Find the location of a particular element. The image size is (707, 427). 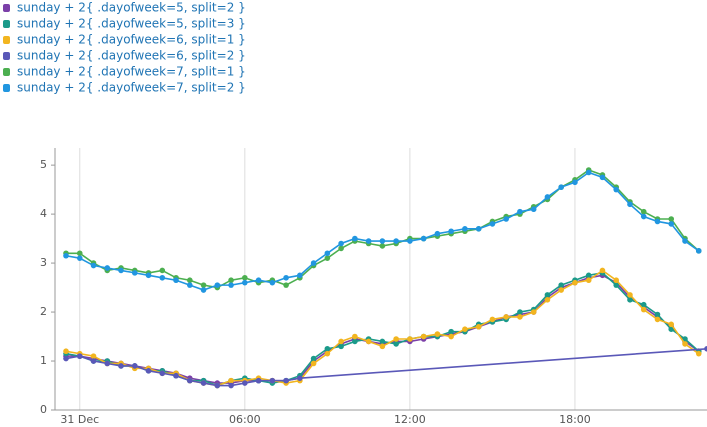

x-tick-label: 12:00 is located at coordinates (410, 419).